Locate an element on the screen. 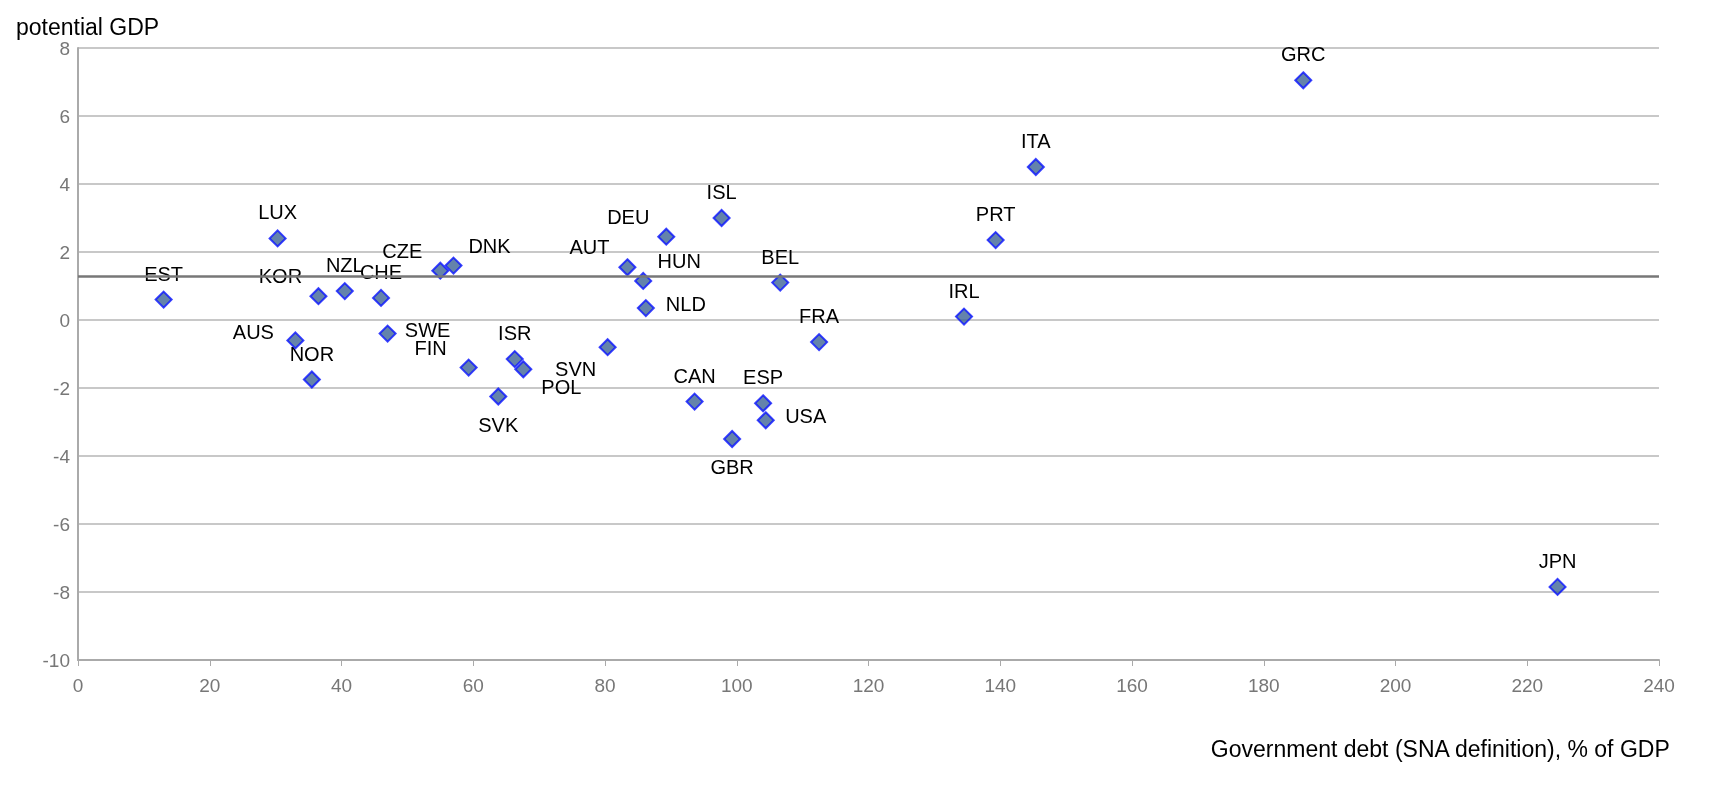  annotation: ISR is located at coordinates (515, 333).